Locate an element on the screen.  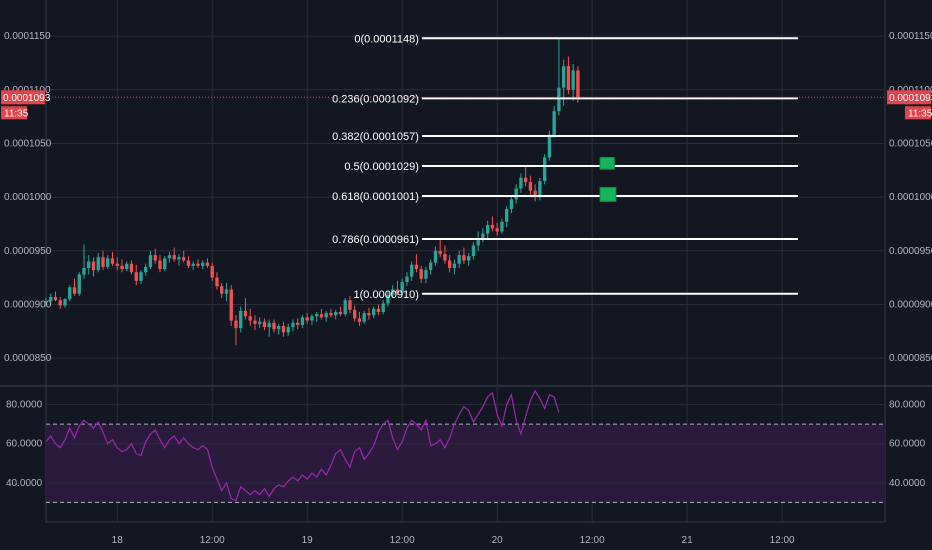
rsi-line is located at coordinates (302, 445).